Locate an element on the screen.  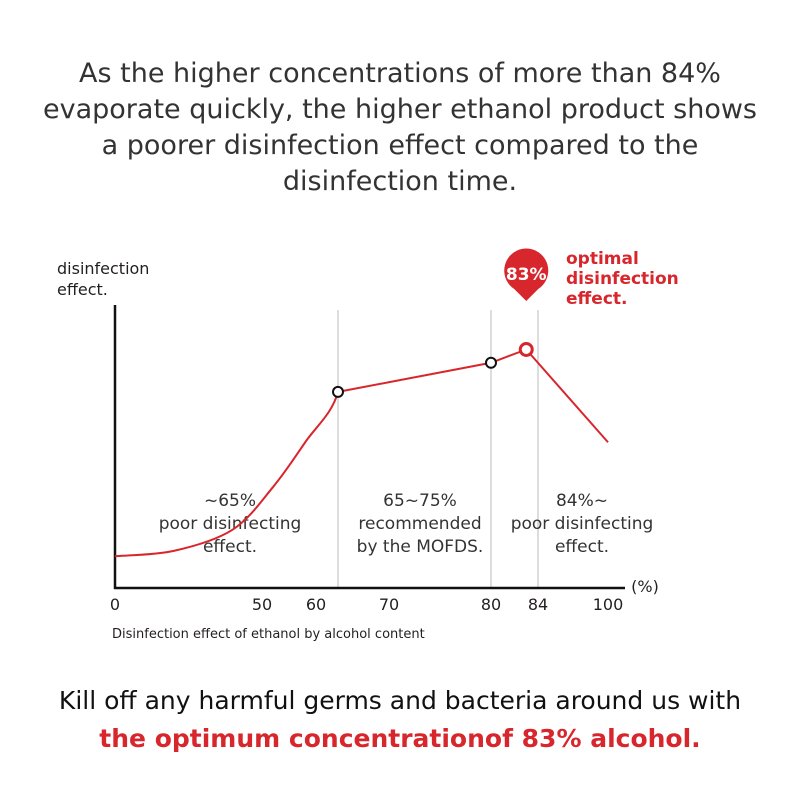
footer-highlight: the optimum concentrationof 83% alcohol. is located at coordinates (400, 738).